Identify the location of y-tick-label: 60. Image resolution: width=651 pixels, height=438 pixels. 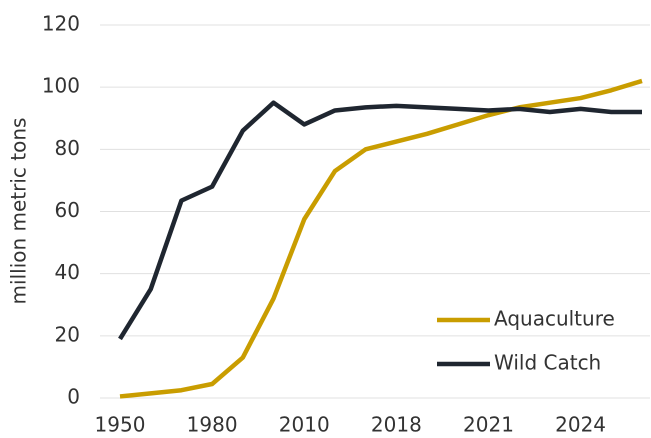
(67, 210).